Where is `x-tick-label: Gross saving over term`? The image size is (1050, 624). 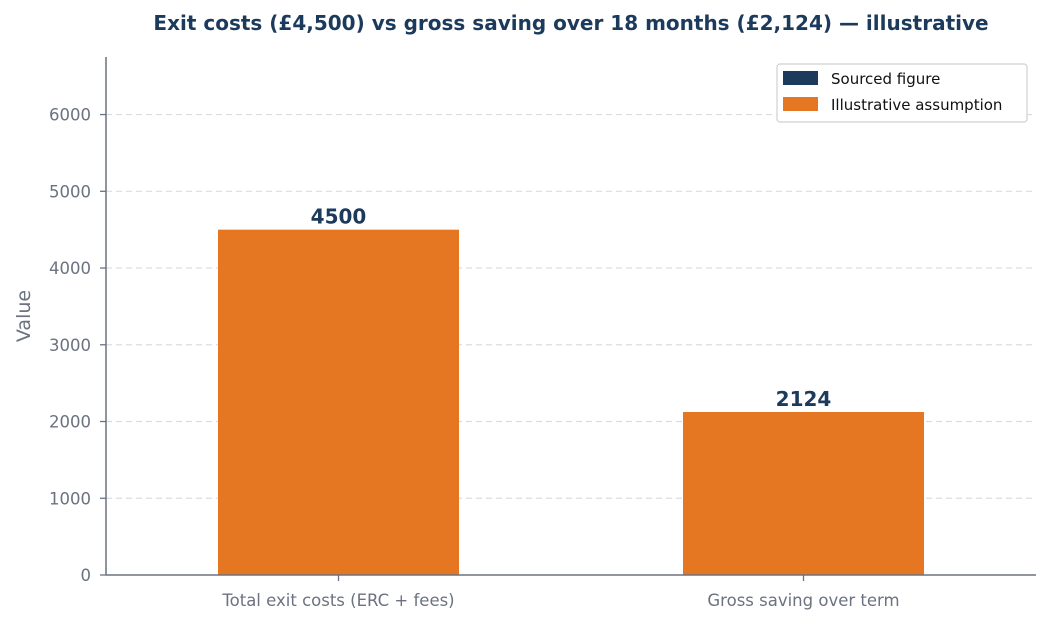 x-tick-label: Gross saving over term is located at coordinates (803, 600).